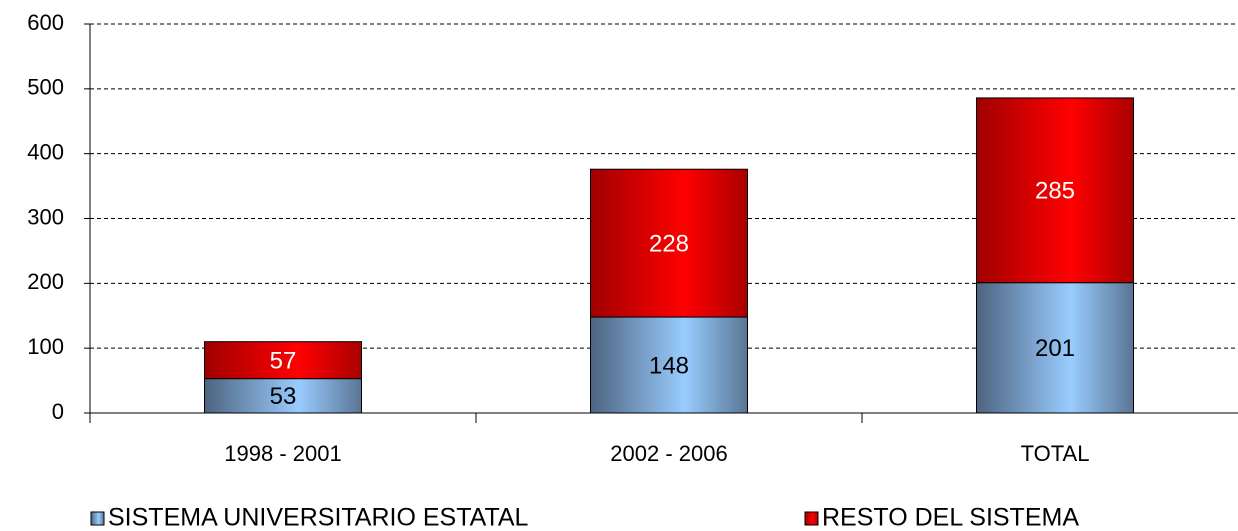 This screenshot has height=531, width=1238. I want to click on data-label: 228, so click(669, 243).